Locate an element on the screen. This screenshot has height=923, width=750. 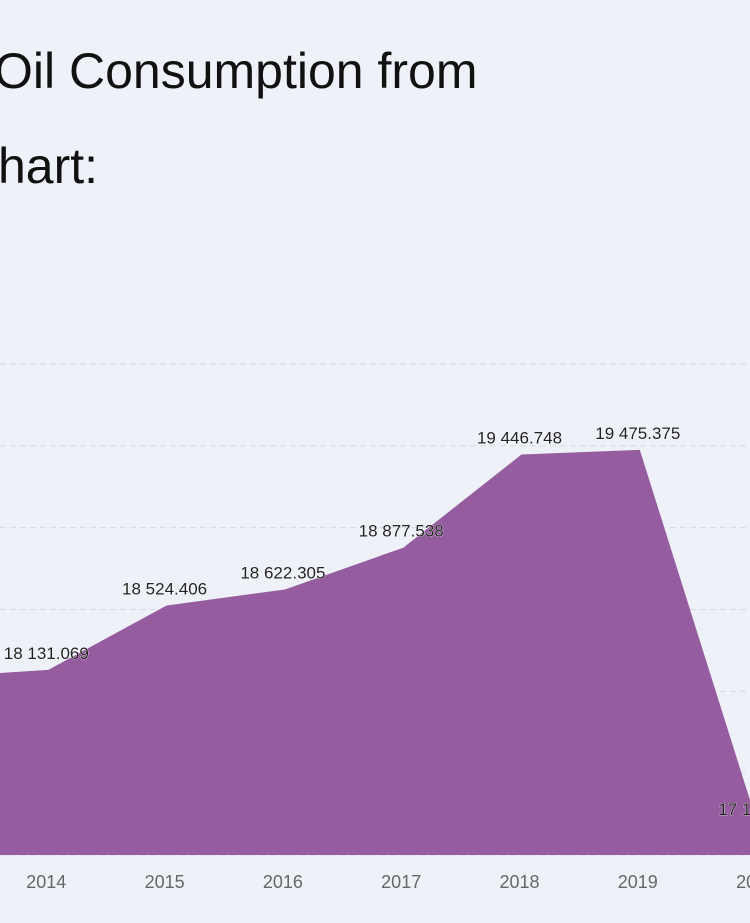
data-label: 18 524.406 is located at coordinates (164, 589).